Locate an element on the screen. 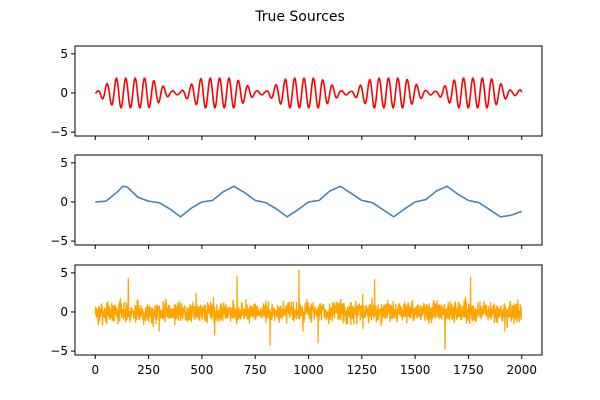  p1-series-line-group is located at coordinates (309, 93).